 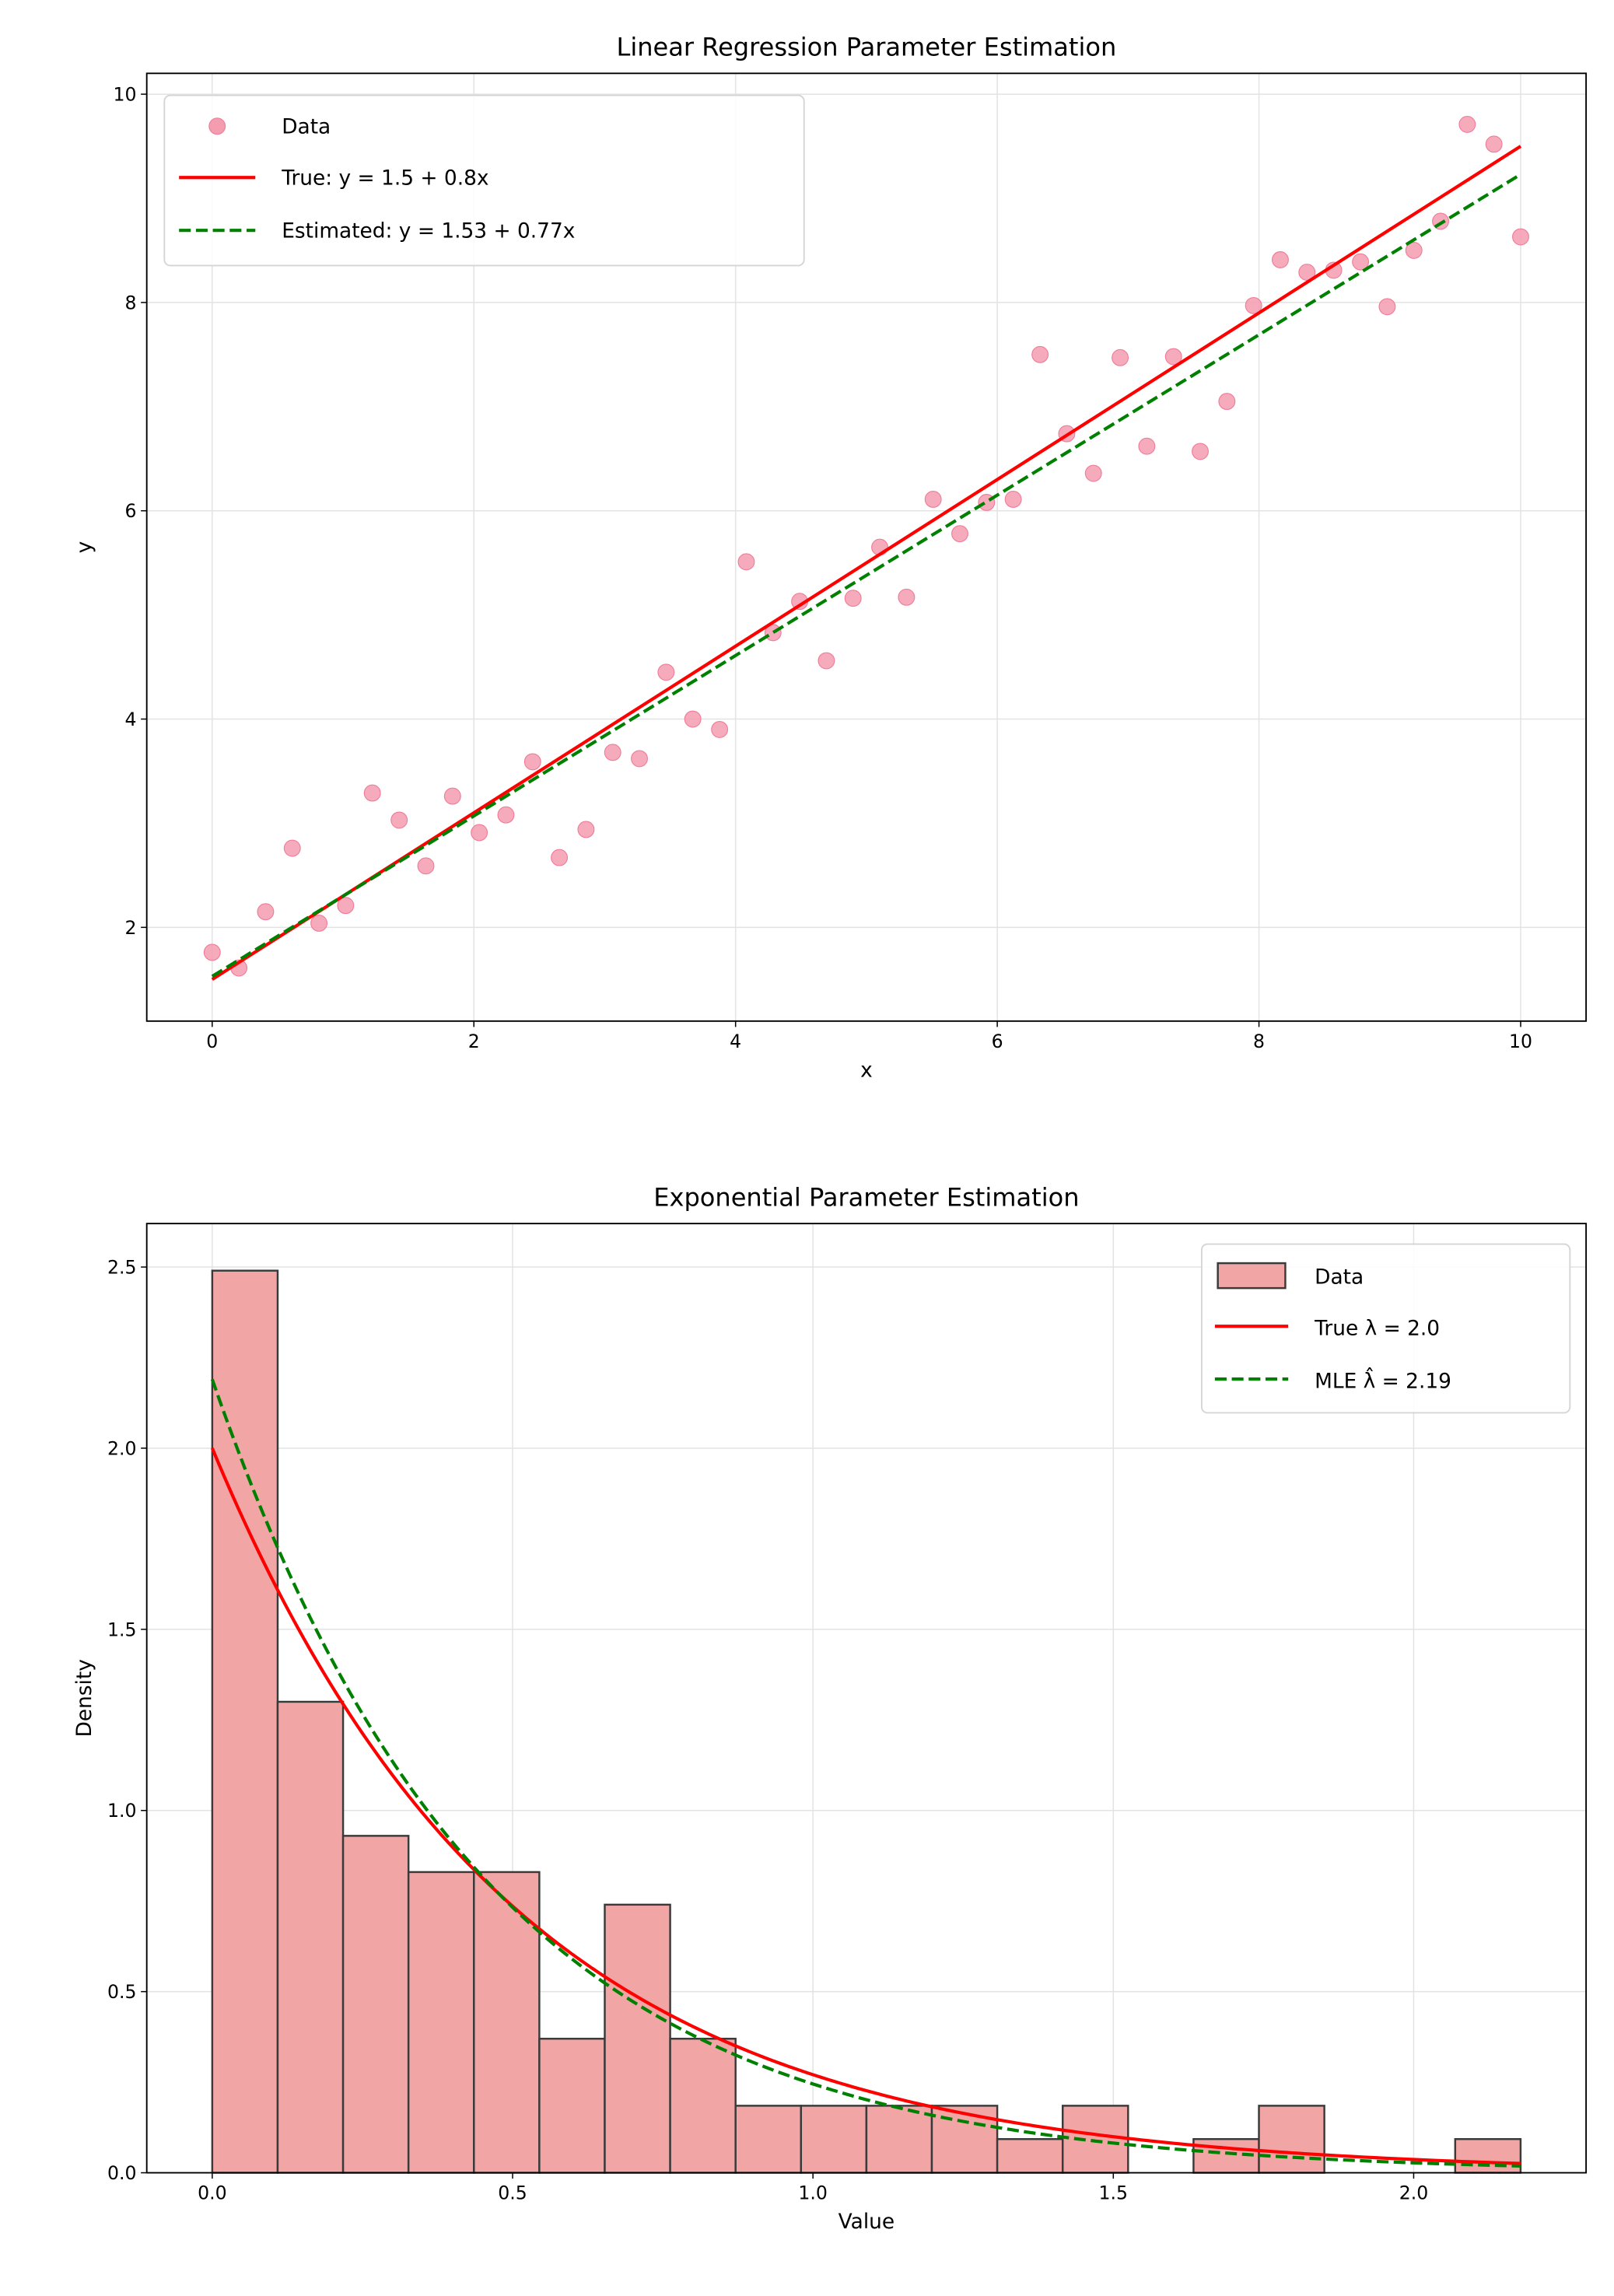 I want to click on legend-patch-data, so click(x=1252, y=1276).